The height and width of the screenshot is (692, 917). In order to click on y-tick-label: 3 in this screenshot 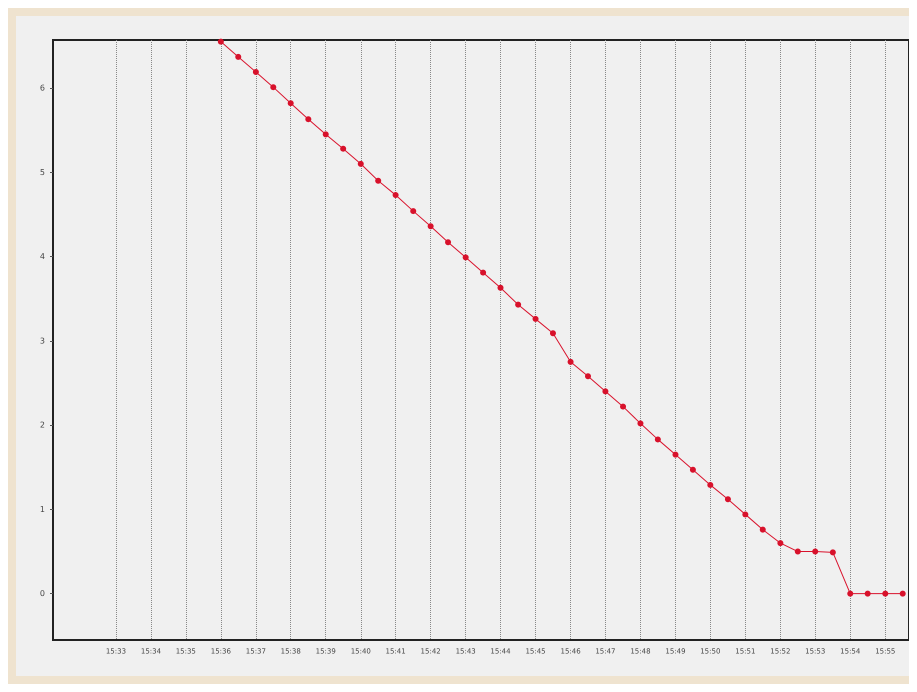, I will do `click(42, 341)`.